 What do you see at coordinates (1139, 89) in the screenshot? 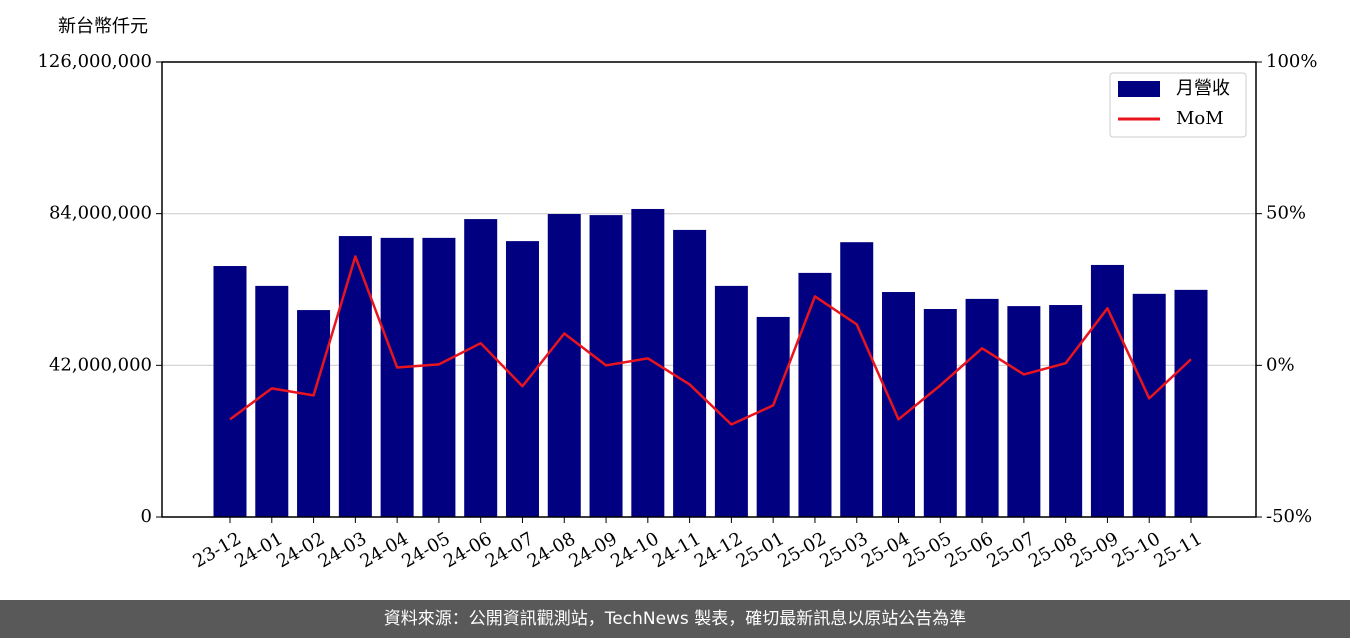
I see `legend-swatch` at bounding box center [1139, 89].